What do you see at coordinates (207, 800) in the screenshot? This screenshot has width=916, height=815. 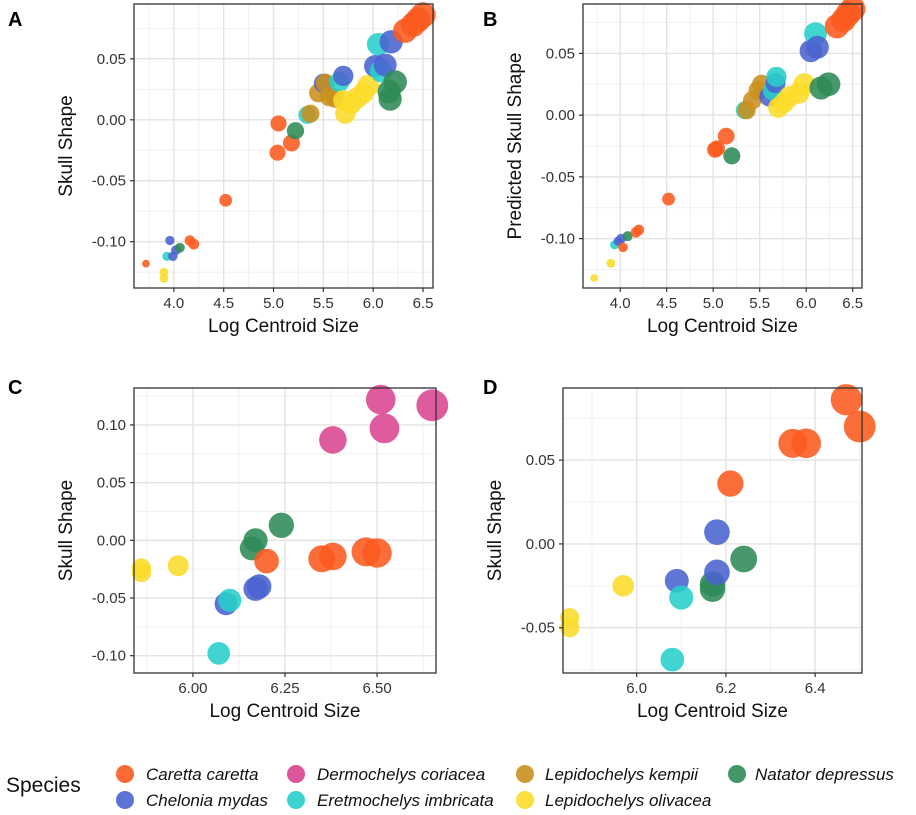 I see `legend-label-chelonia-mydas: Chelonia mydas` at bounding box center [207, 800].